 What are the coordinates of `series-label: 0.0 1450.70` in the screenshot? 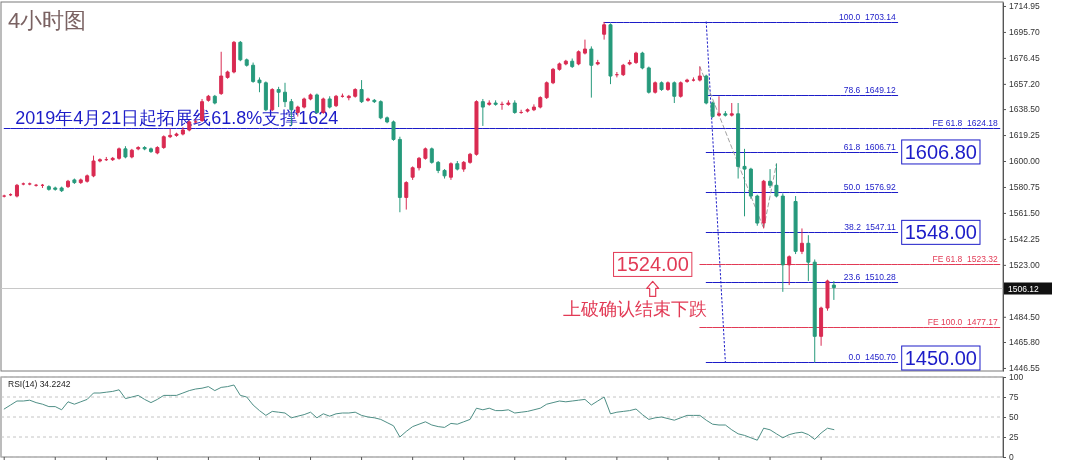 It's located at (872, 357).